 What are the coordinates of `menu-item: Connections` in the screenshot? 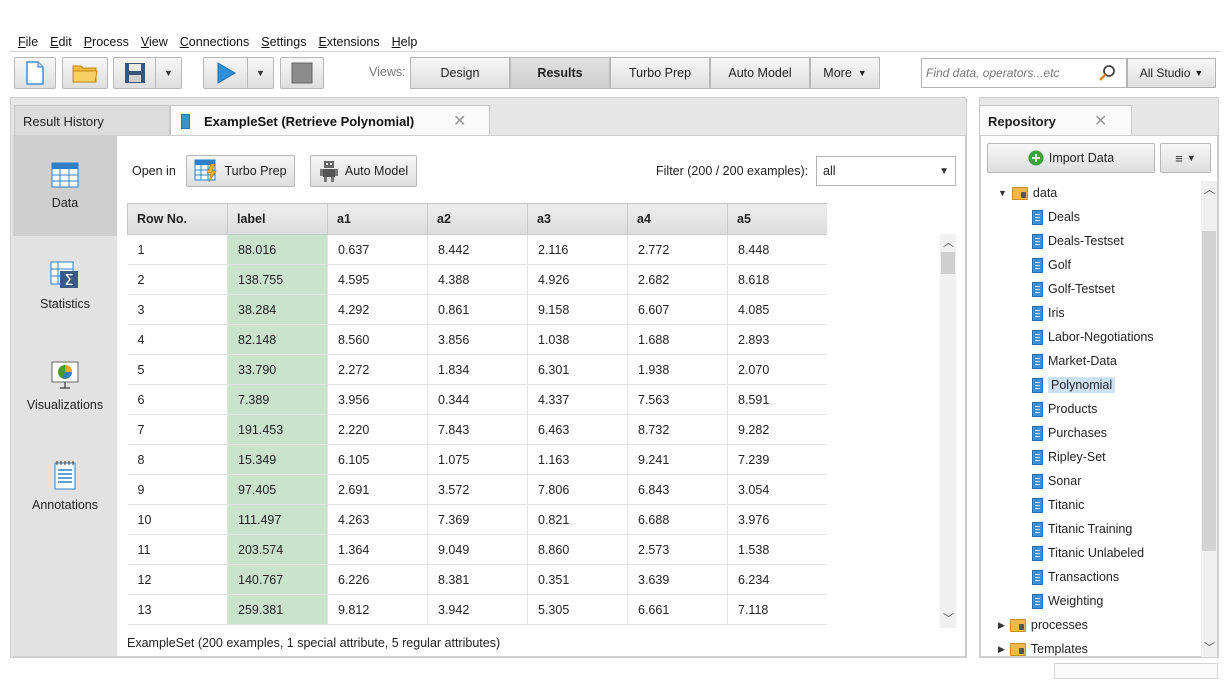 It's located at (213, 42).